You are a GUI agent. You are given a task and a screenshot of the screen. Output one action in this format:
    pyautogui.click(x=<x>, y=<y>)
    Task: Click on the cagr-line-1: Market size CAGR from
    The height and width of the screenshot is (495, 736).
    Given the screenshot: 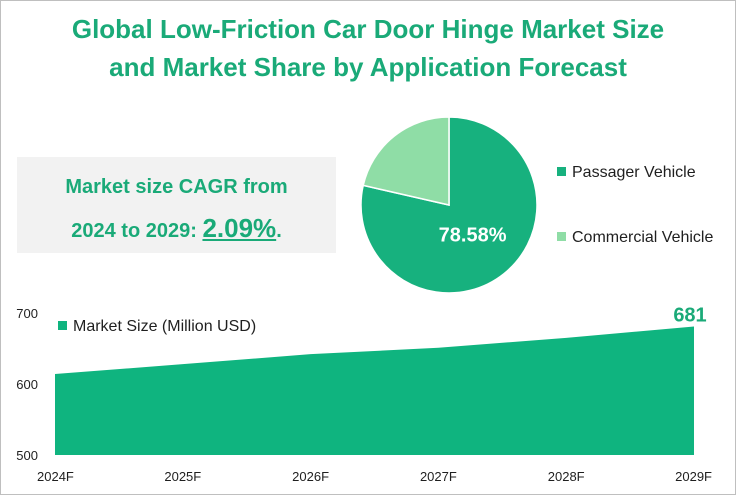 What is the action you would take?
    pyautogui.click(x=176, y=187)
    